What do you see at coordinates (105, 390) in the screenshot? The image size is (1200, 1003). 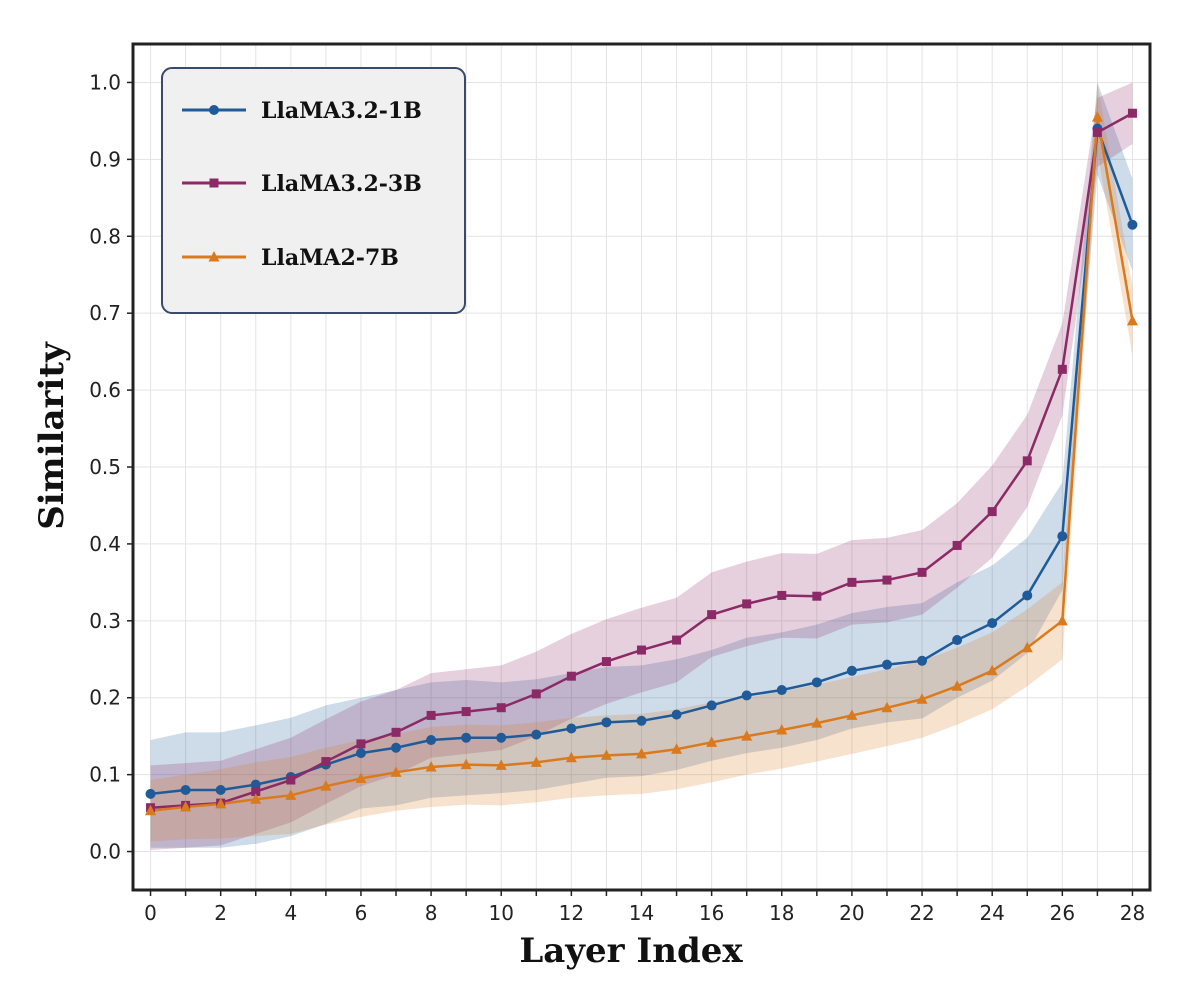 I see `y-tick-label: 0.6` at bounding box center [105, 390].